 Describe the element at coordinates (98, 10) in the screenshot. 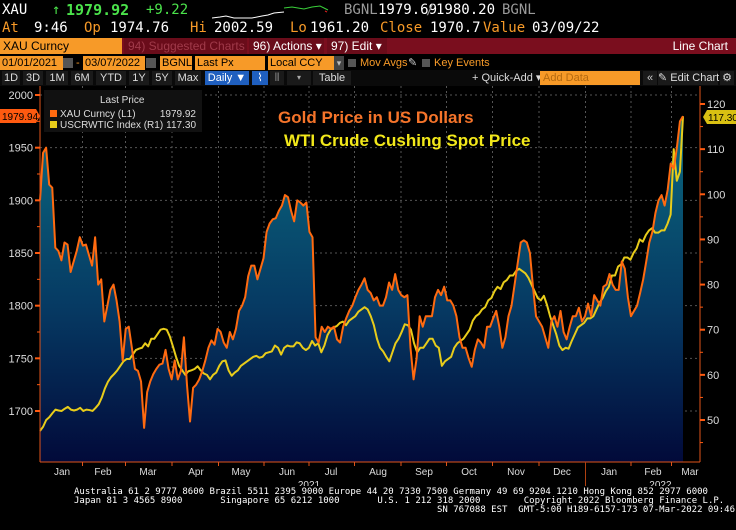

I see `last-price: 1979.92` at that location.